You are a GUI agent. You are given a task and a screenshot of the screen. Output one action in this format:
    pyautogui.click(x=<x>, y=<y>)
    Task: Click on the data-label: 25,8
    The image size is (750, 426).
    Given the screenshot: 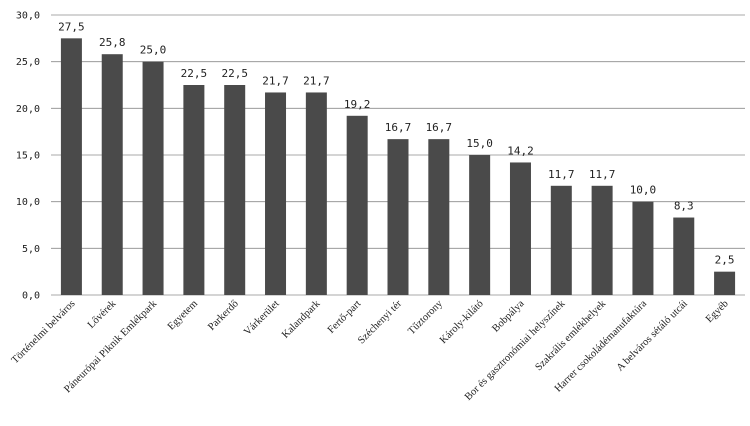 What is the action you would take?
    pyautogui.click(x=112, y=42)
    